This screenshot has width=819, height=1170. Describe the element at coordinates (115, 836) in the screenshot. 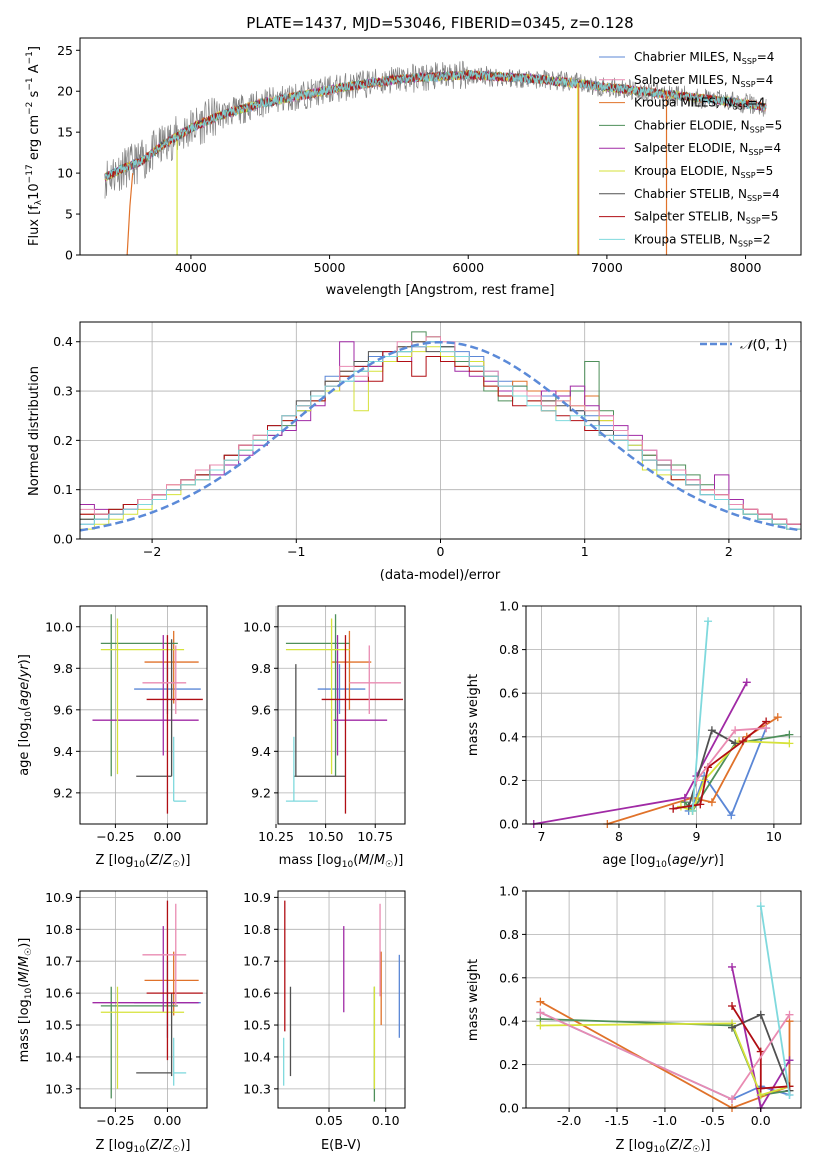

I see `x-tick-label: −0.25` at that location.